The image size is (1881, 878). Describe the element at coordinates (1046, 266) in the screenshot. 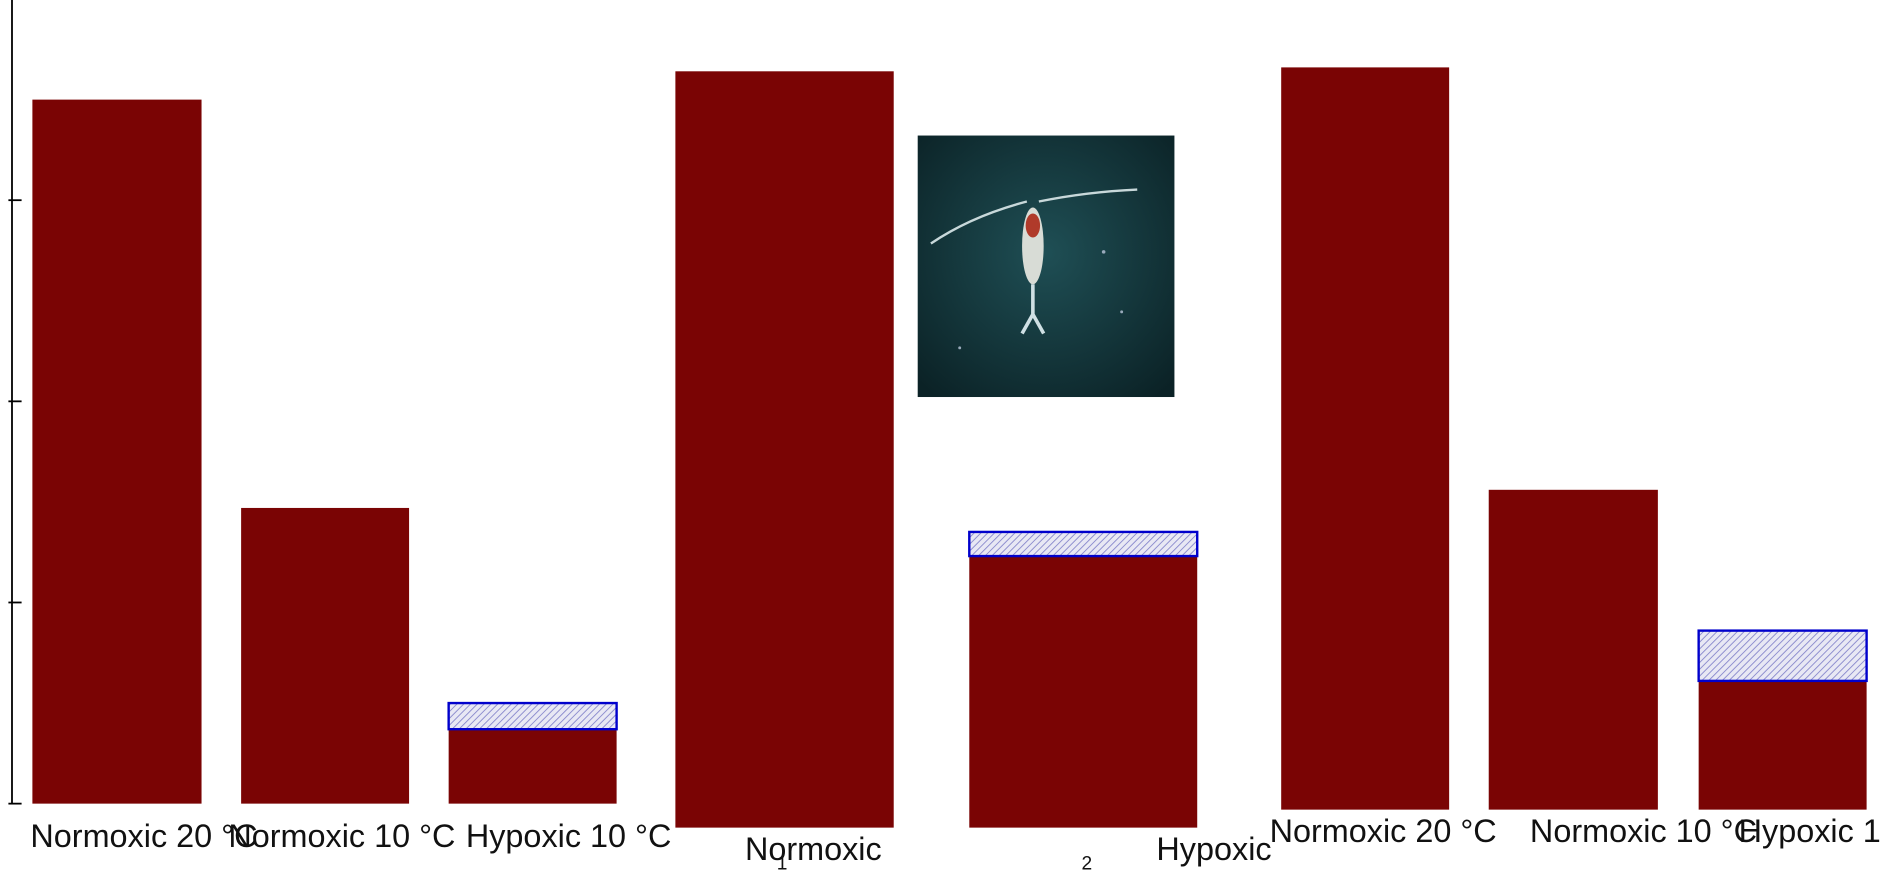

I see `krill-photo` at that location.